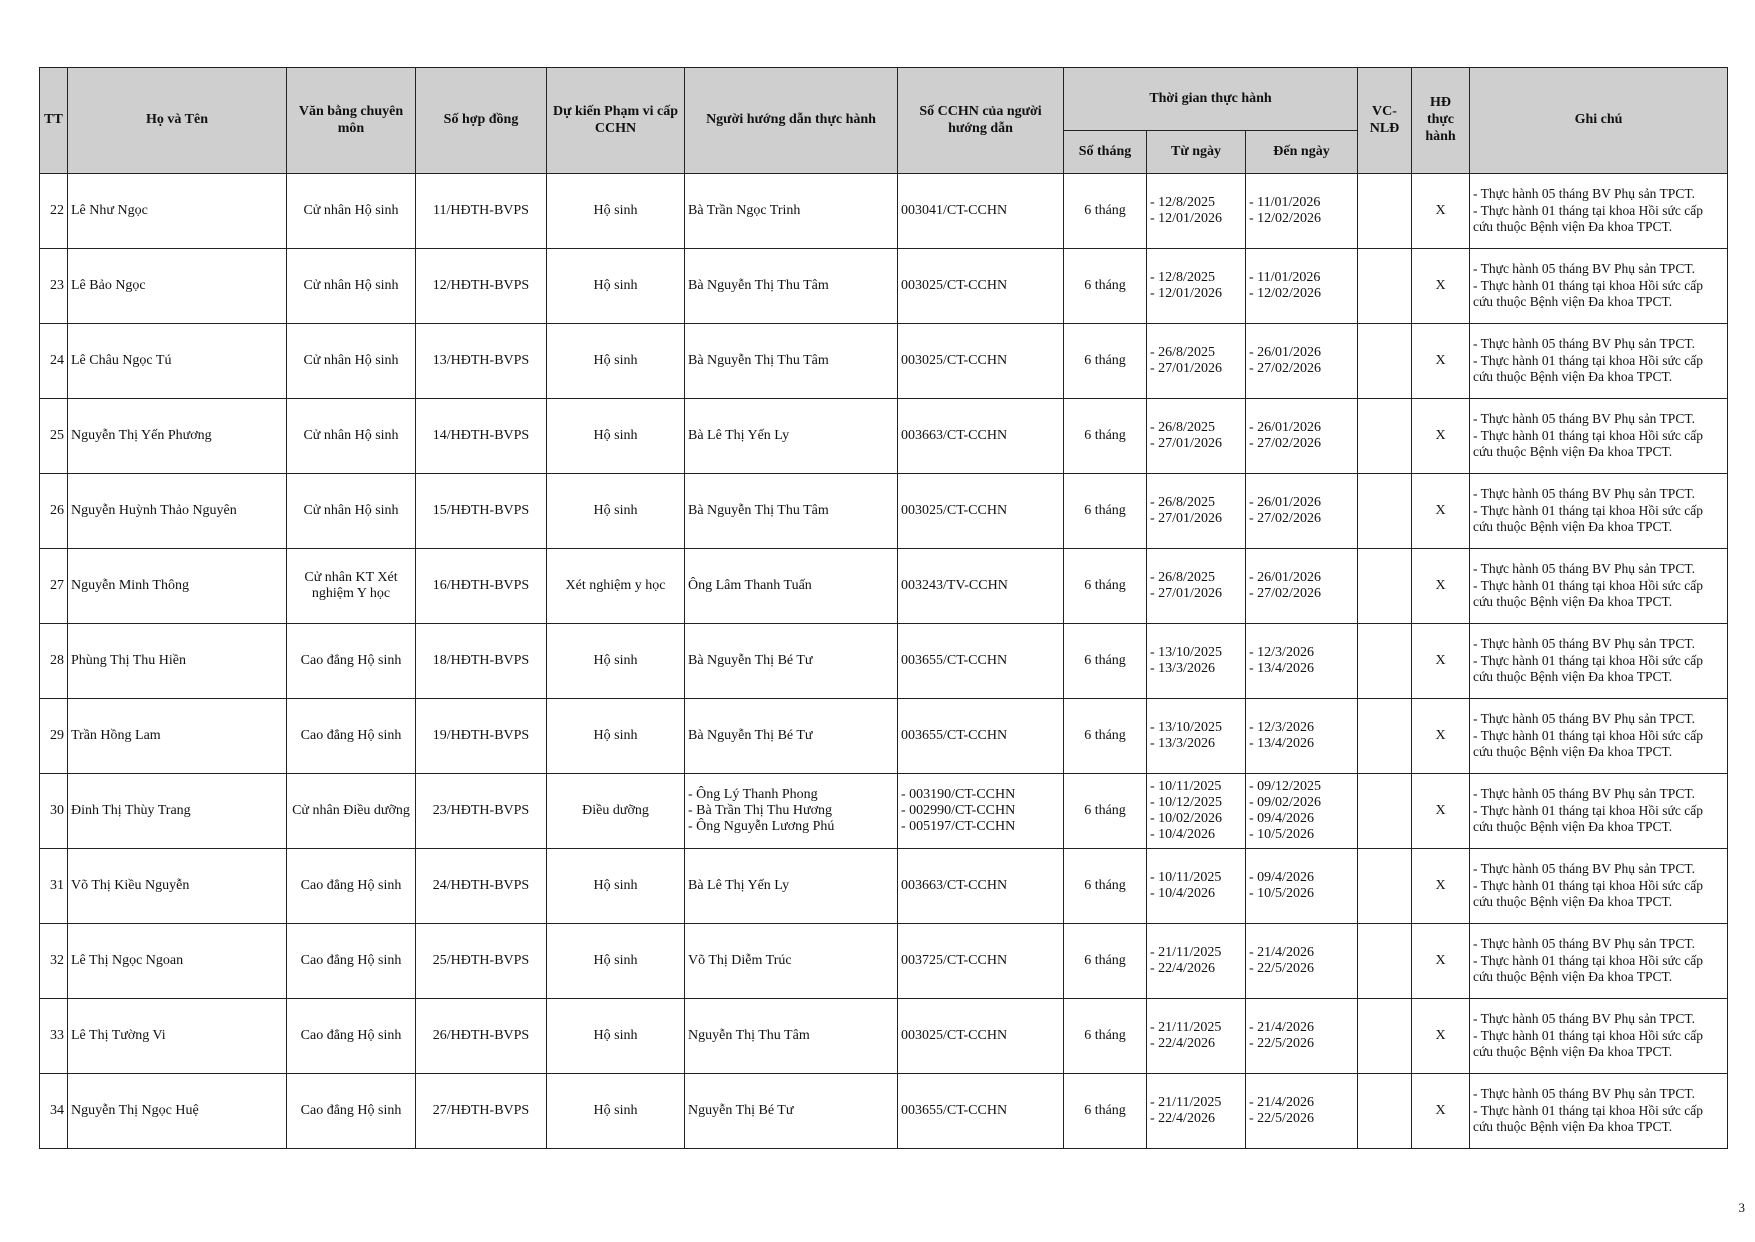 The image size is (1755, 1242). Describe the element at coordinates (53, 586) in the screenshot. I see `tt-cell: 27` at that location.